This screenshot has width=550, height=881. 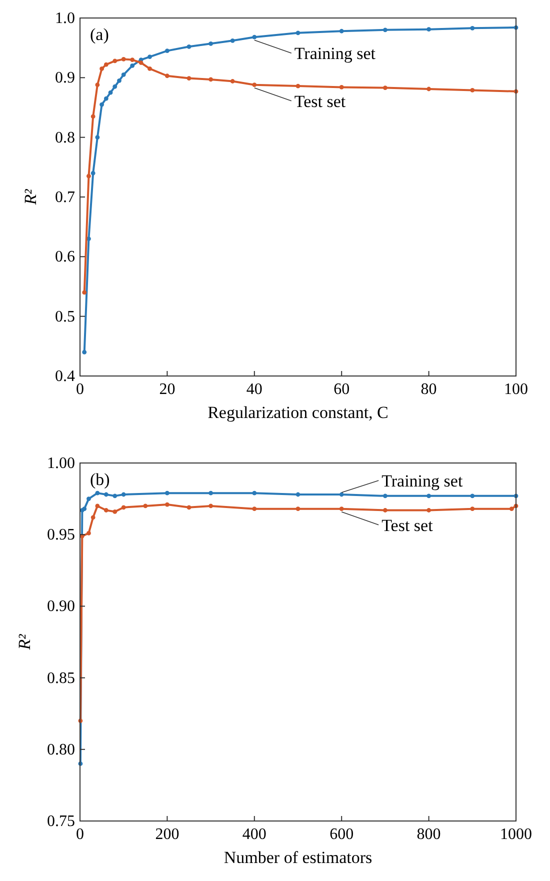 I want to click on y-tick-label: 0.6, so click(x=65, y=257).